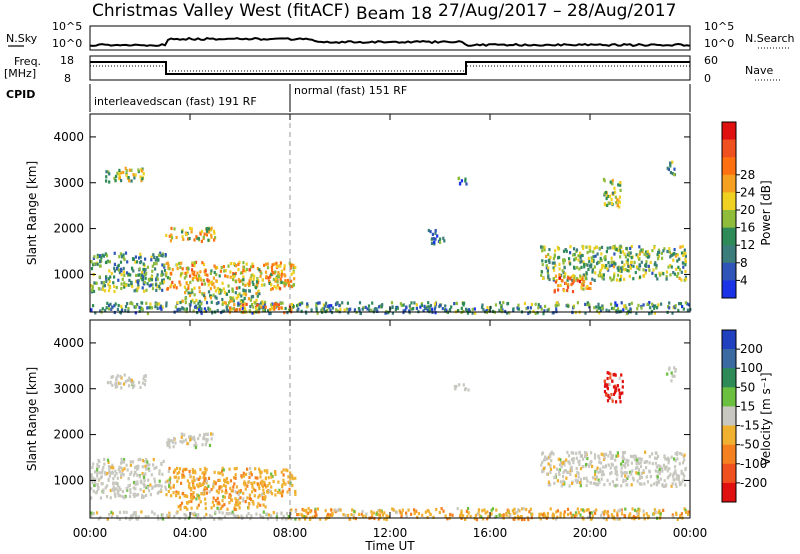 This screenshot has width=800, height=554. What do you see at coordinates (20, 73) in the screenshot?
I see `freq-label-line2: [MHz]` at bounding box center [20, 73].